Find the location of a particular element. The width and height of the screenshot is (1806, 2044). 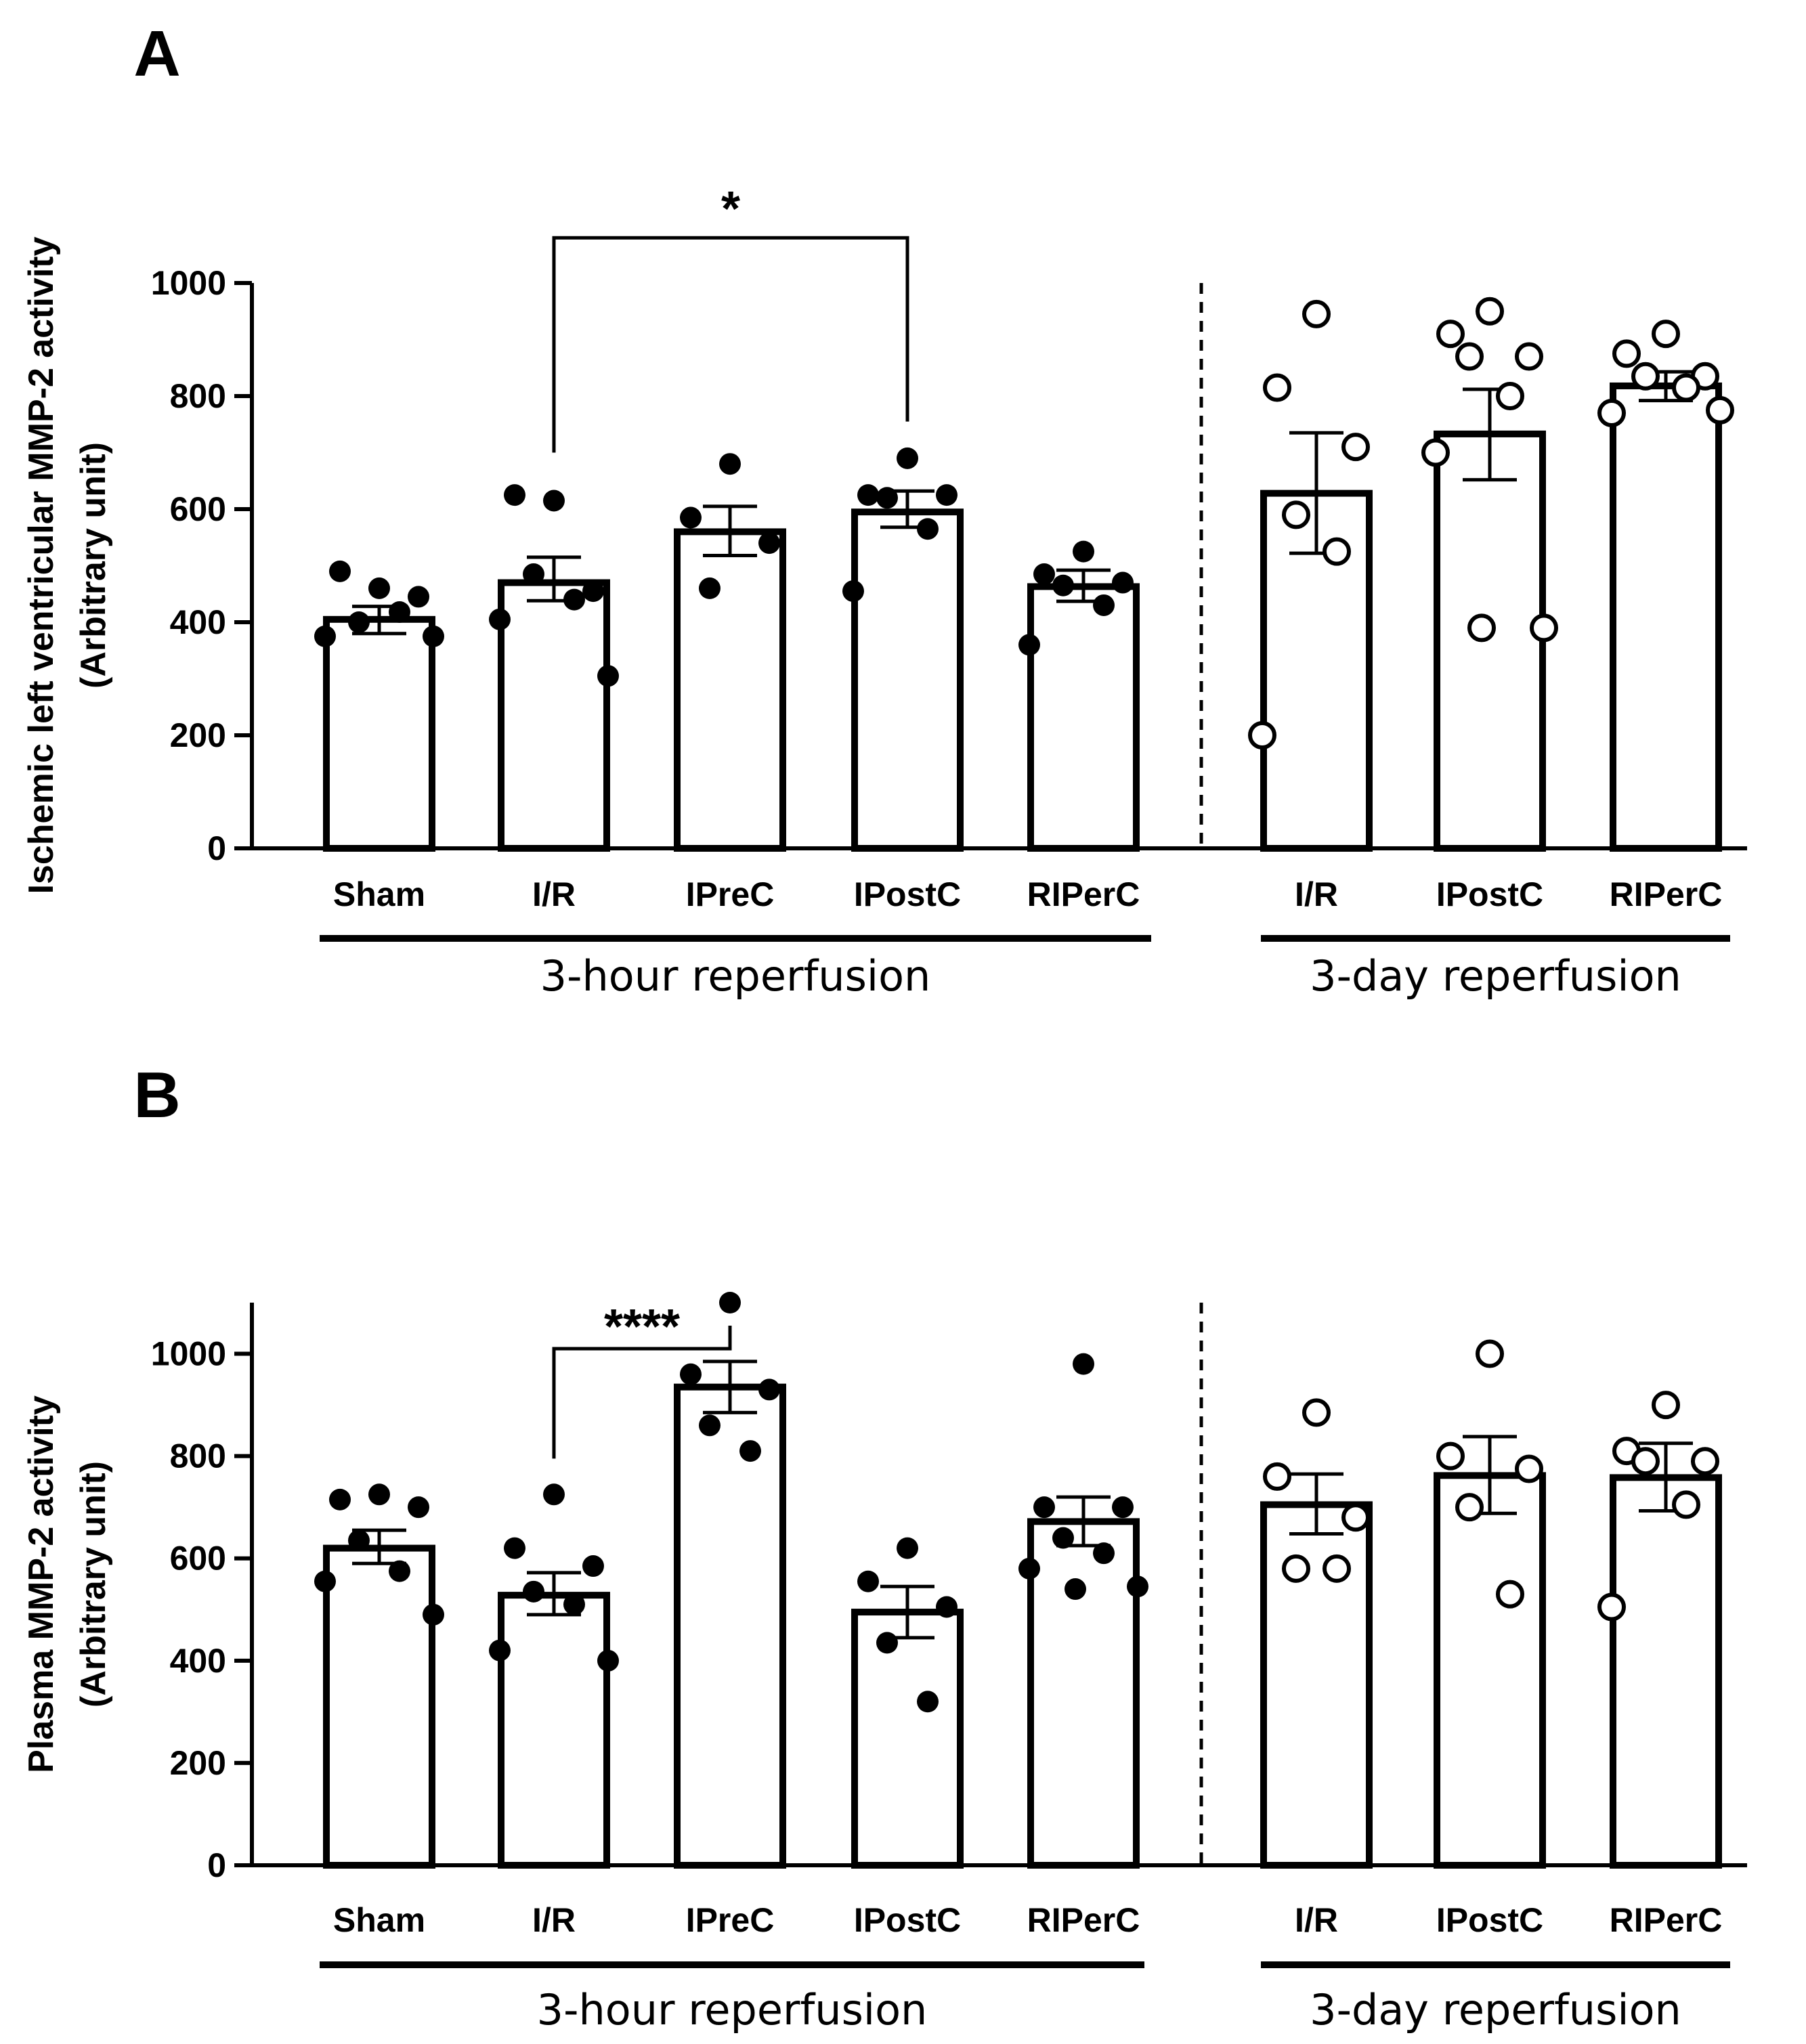

category-label: RIPerC is located at coordinates (1083, 1920).